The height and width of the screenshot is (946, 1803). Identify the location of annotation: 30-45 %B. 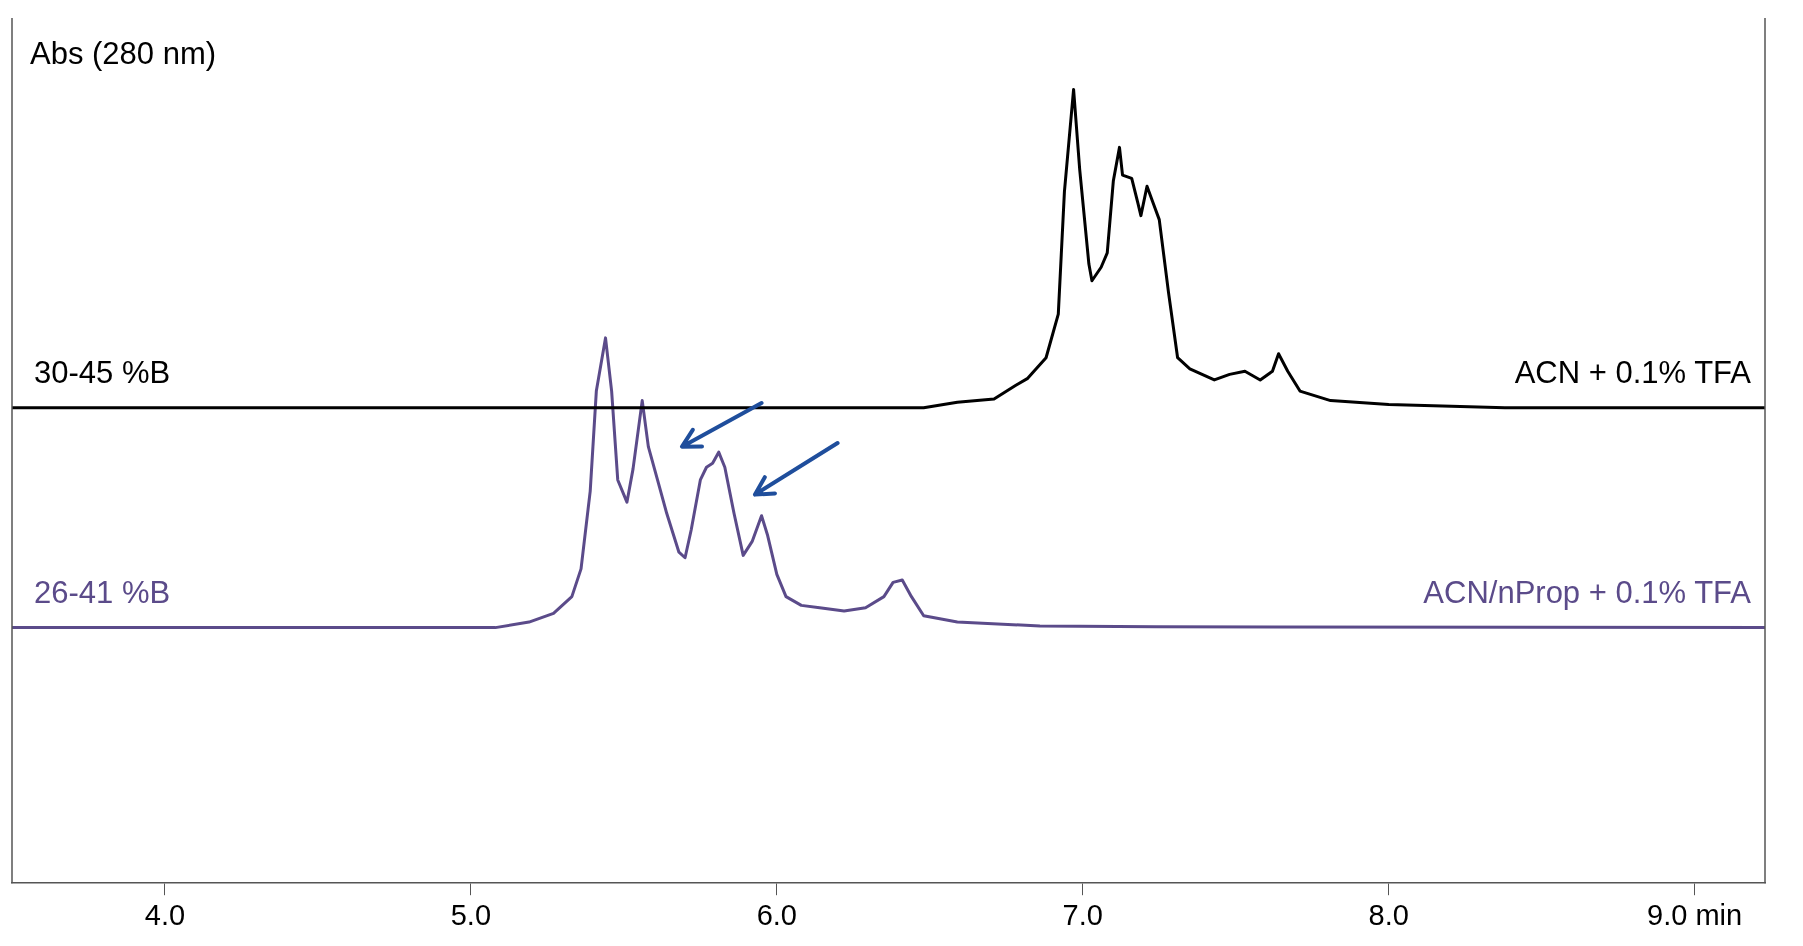
(102, 372).